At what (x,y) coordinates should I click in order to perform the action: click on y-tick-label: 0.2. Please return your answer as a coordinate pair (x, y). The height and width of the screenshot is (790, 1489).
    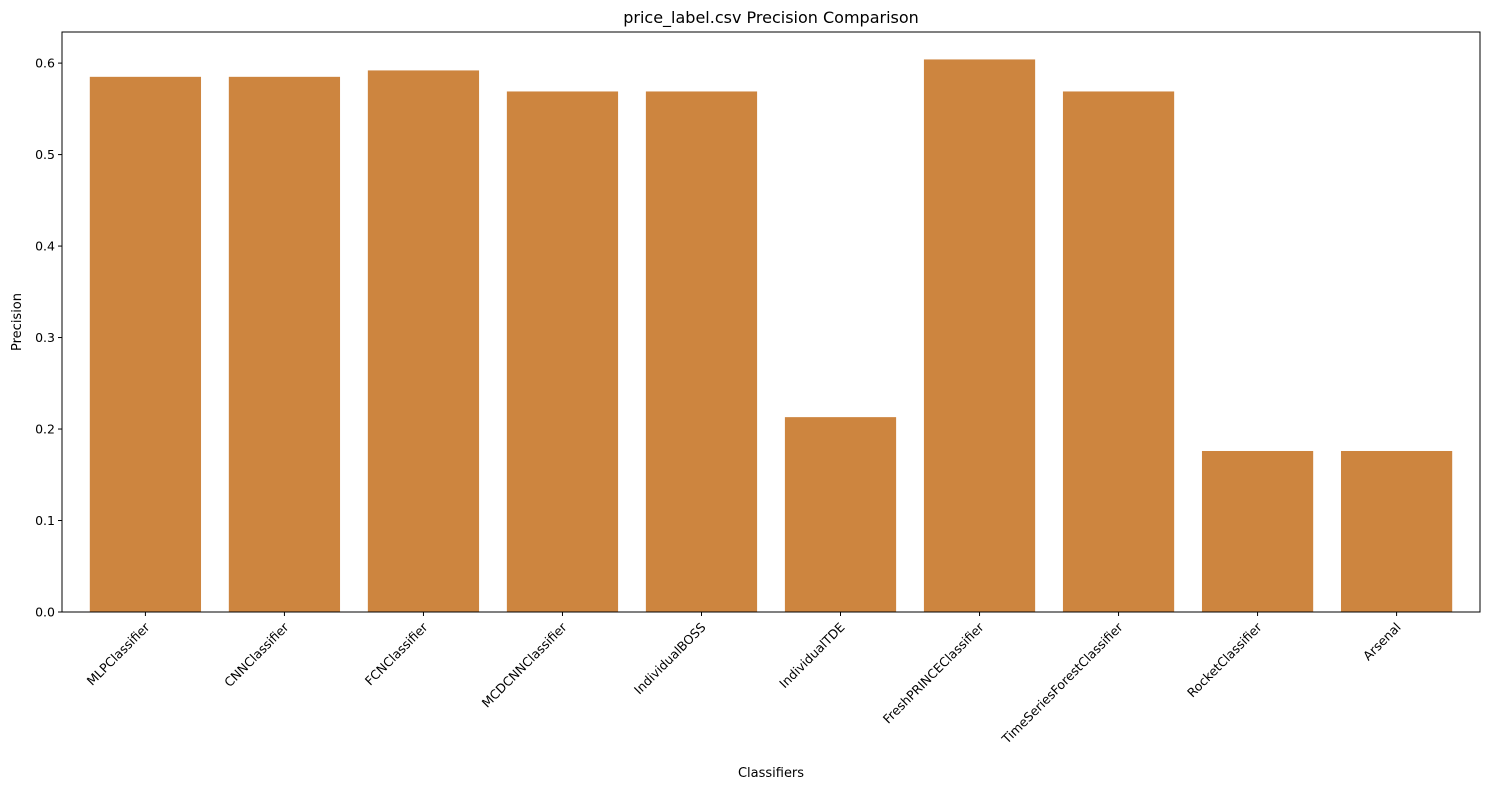
    Looking at the image, I should click on (45, 429).